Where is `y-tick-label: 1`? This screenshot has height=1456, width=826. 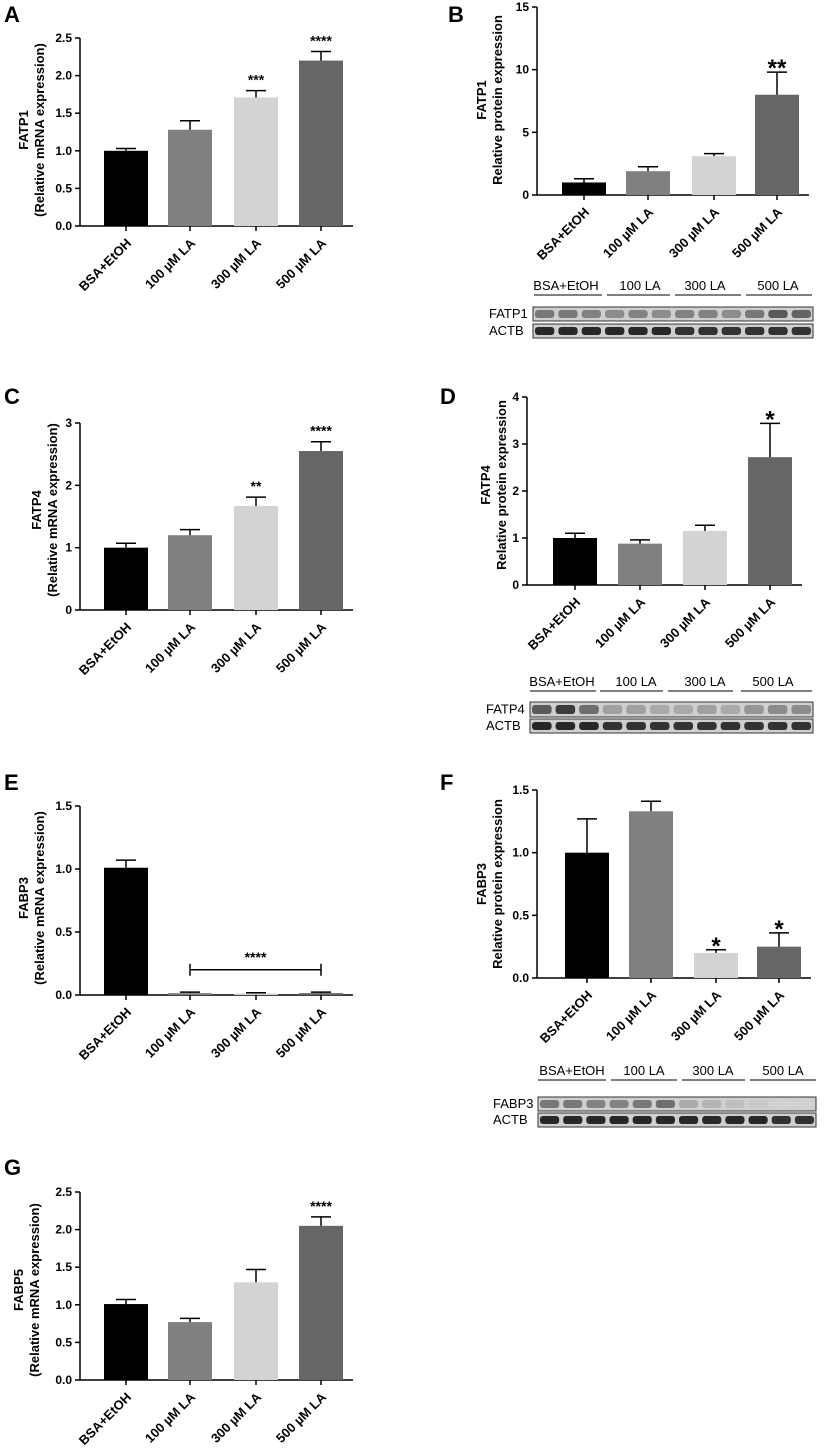
y-tick-label: 1 is located at coordinates (515, 538).